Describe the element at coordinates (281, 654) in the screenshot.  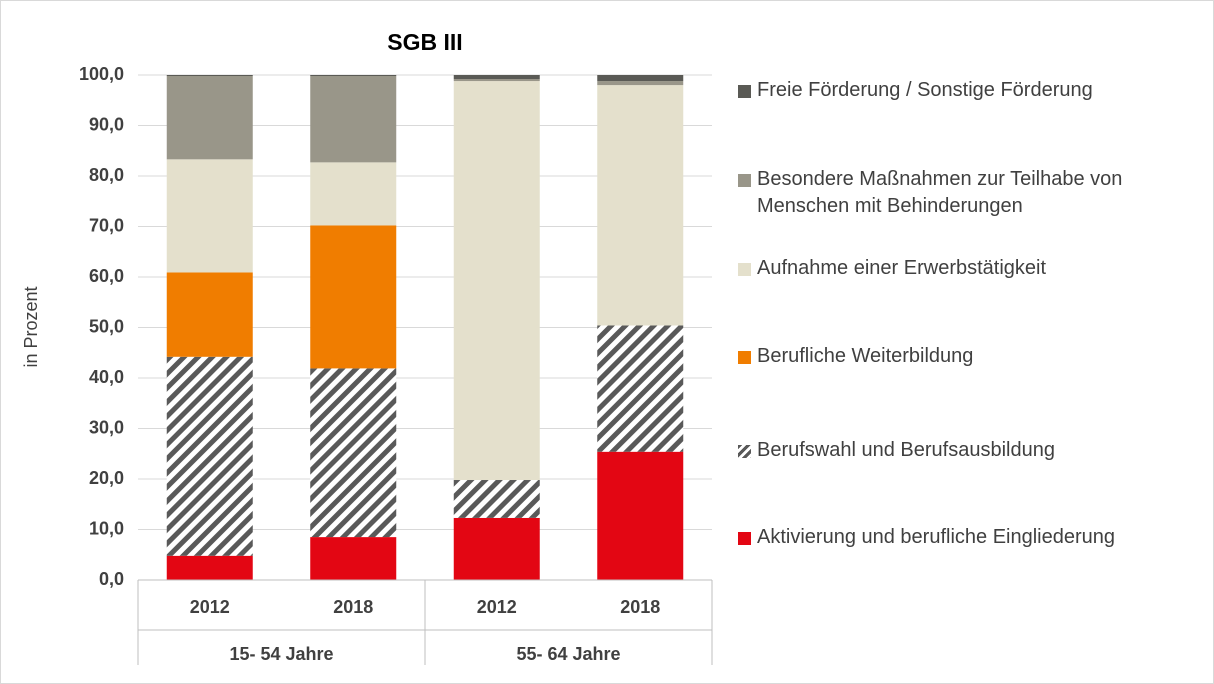
I see `group-label: 15- 54 Jahre` at that location.